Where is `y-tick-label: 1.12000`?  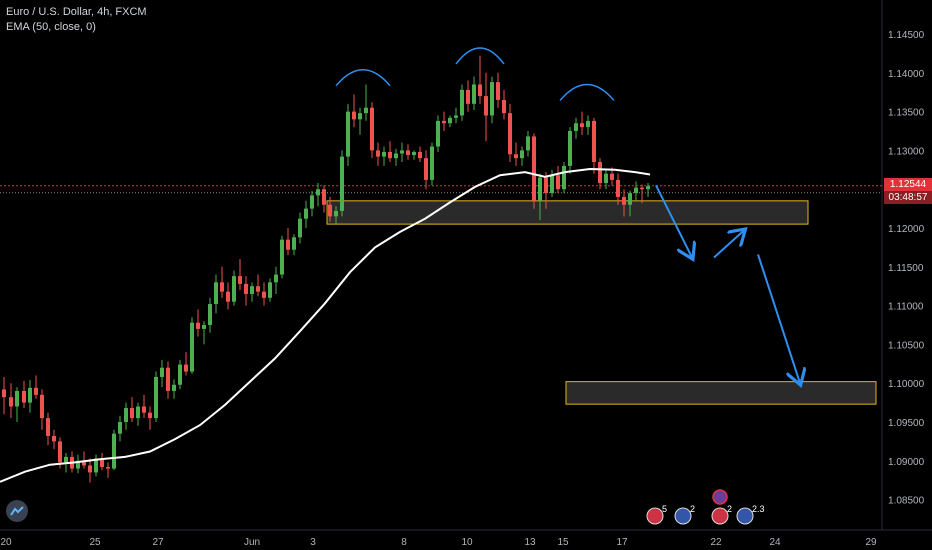 y-tick-label: 1.12000 is located at coordinates (906, 229).